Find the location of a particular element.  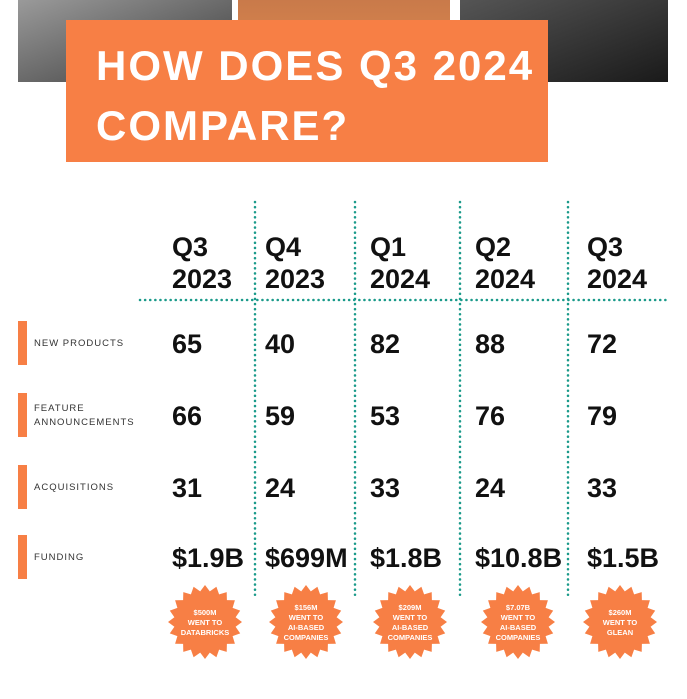

title: HOW DOES Q3 2024 is located at coordinates (315, 65).